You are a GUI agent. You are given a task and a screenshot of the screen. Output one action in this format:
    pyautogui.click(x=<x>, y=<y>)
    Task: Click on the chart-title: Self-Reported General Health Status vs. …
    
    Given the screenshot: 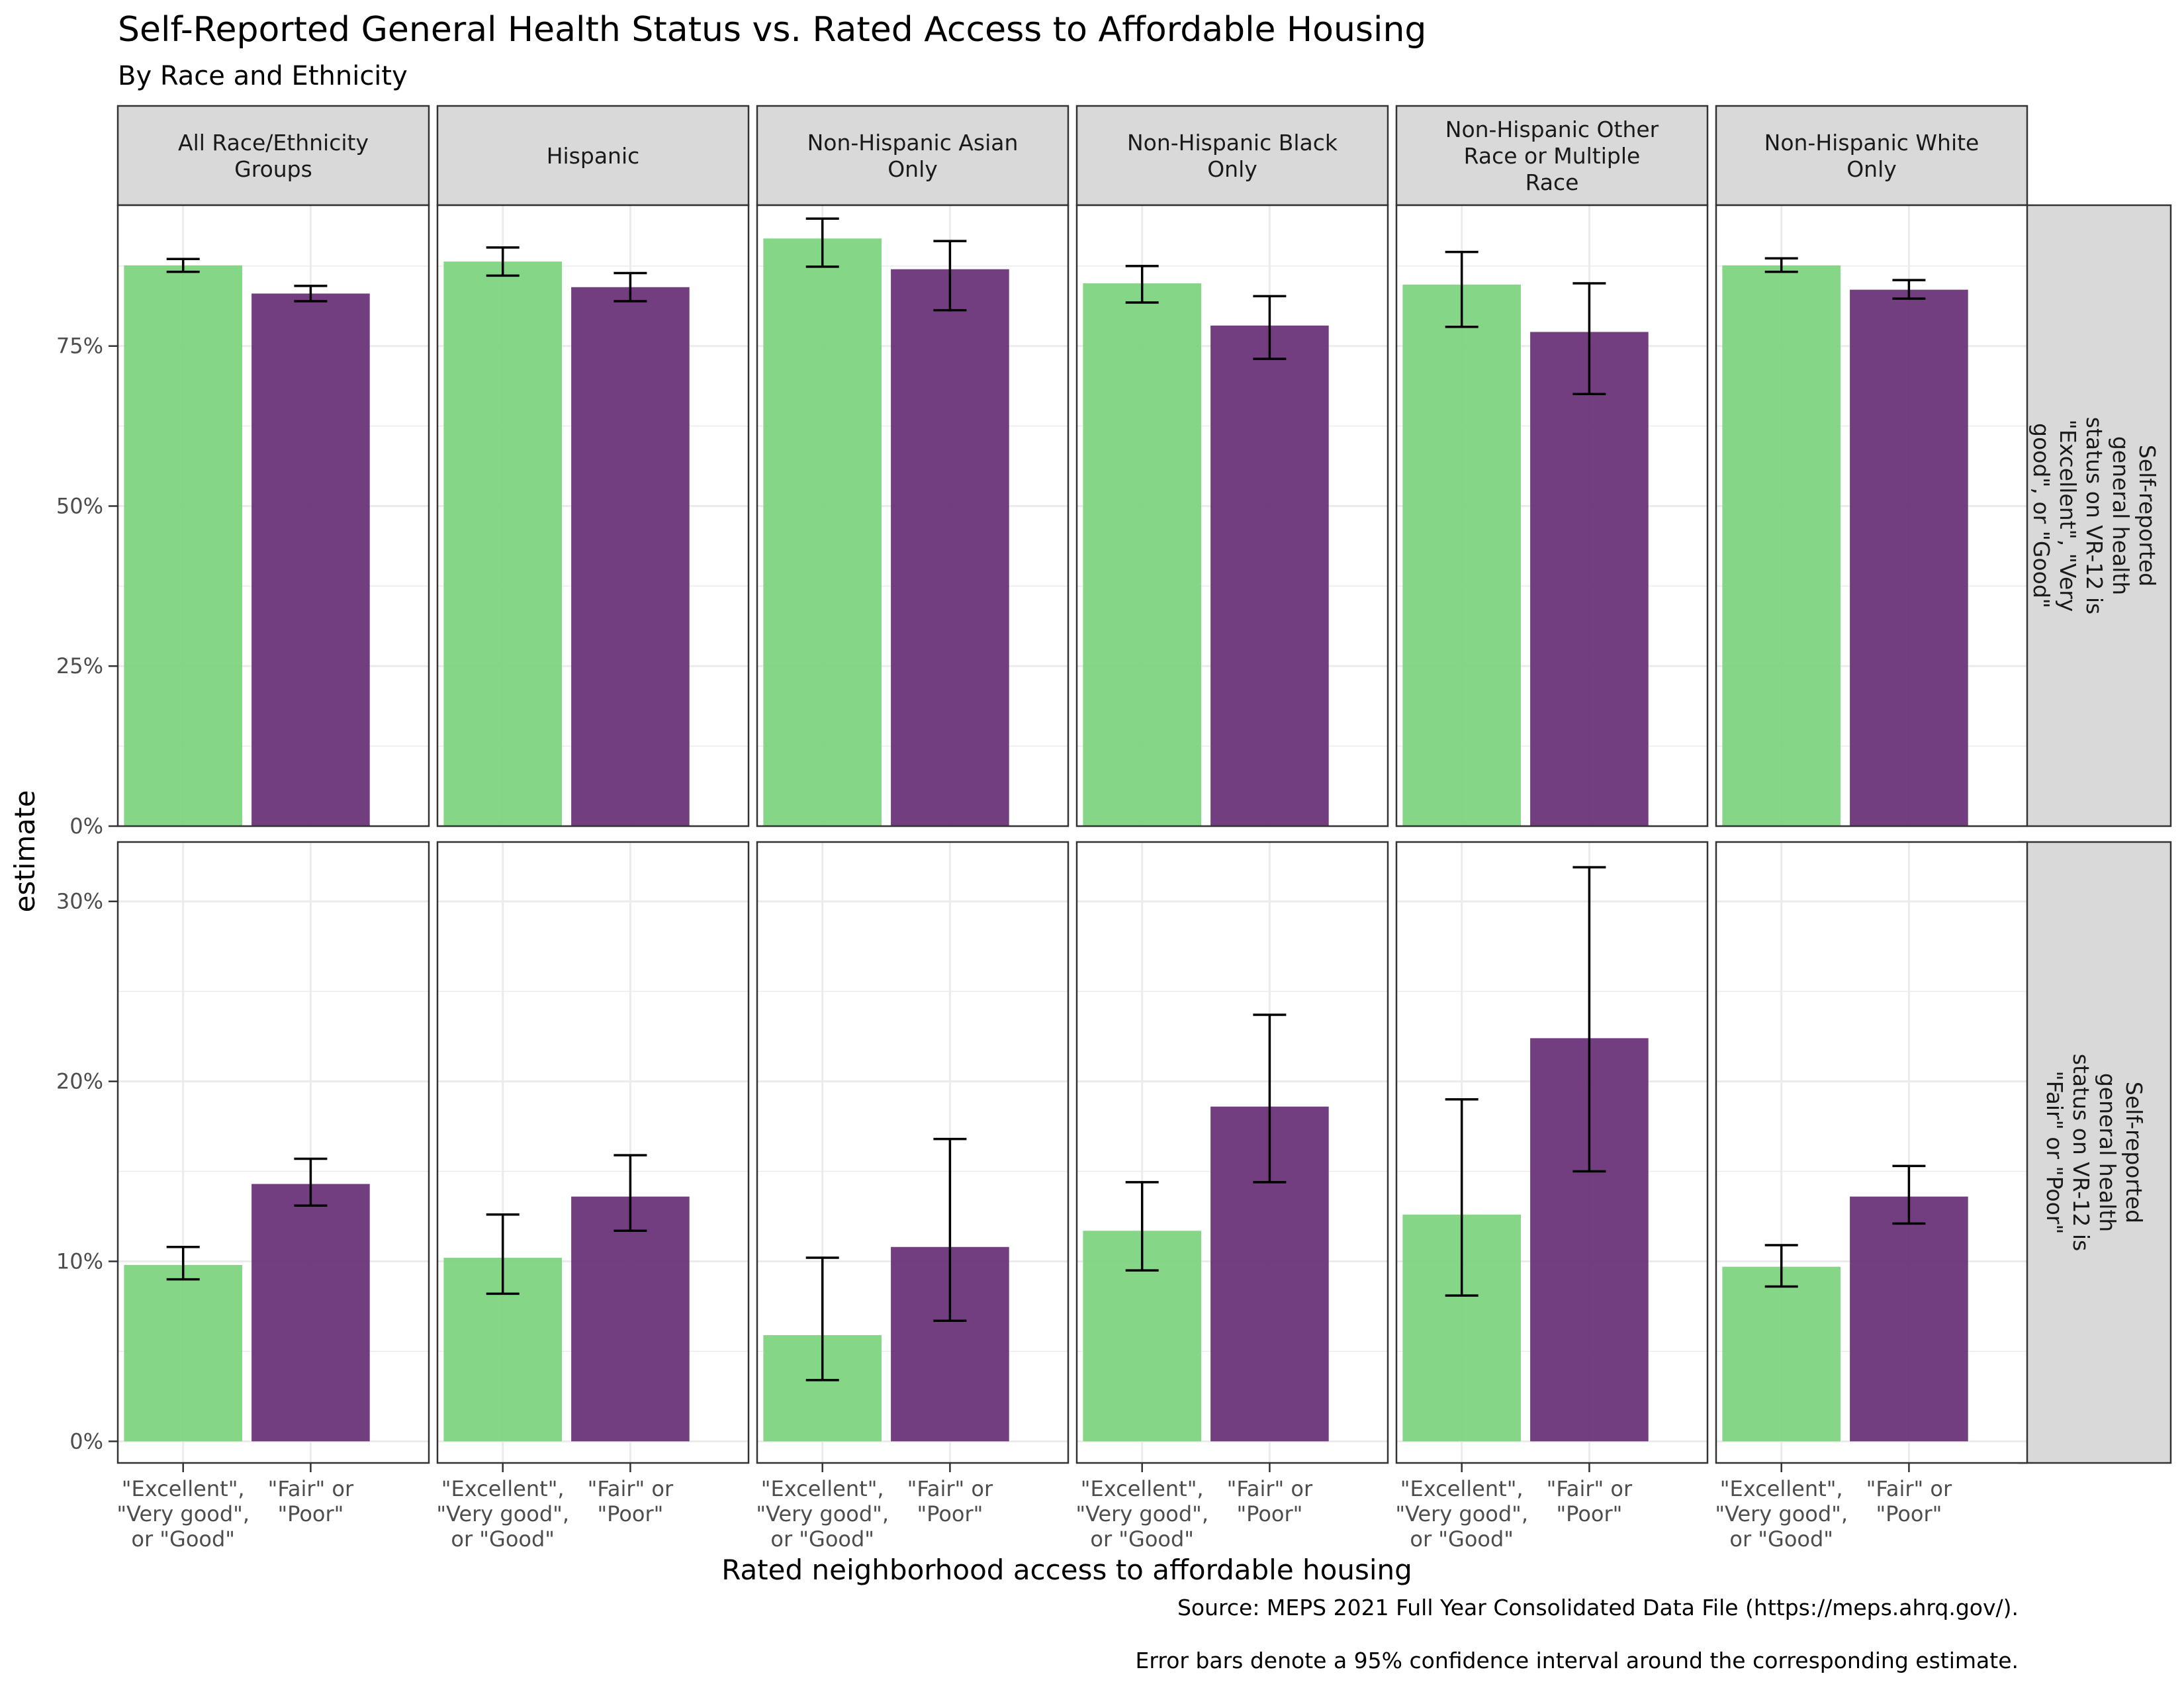 What is the action you would take?
    pyautogui.click(x=772, y=30)
    